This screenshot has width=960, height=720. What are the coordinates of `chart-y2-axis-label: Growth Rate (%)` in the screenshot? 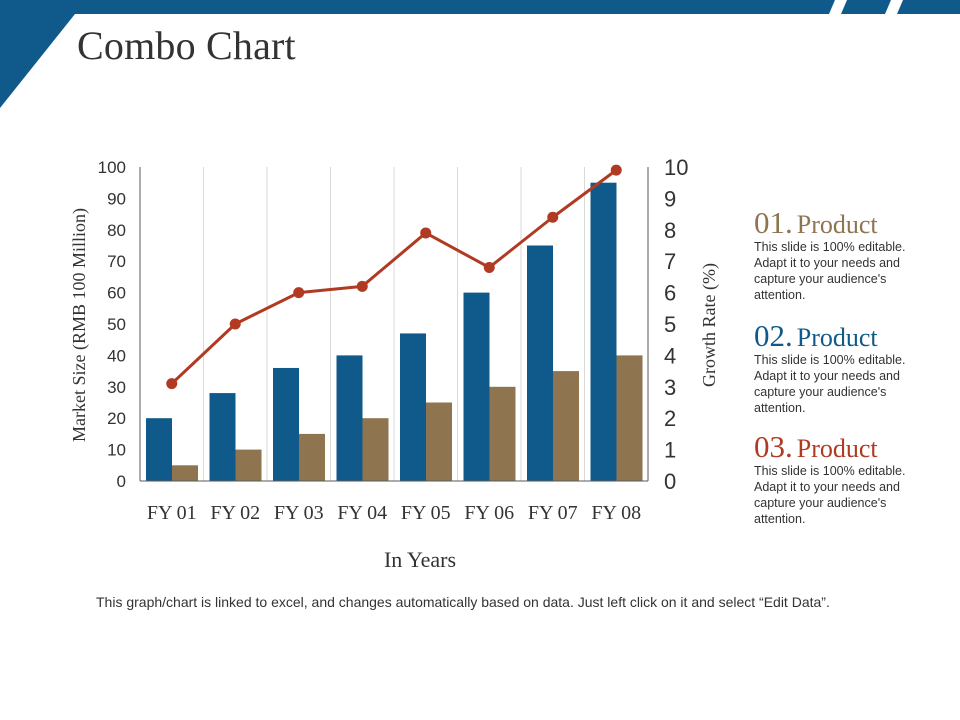 It's located at (709, 325).